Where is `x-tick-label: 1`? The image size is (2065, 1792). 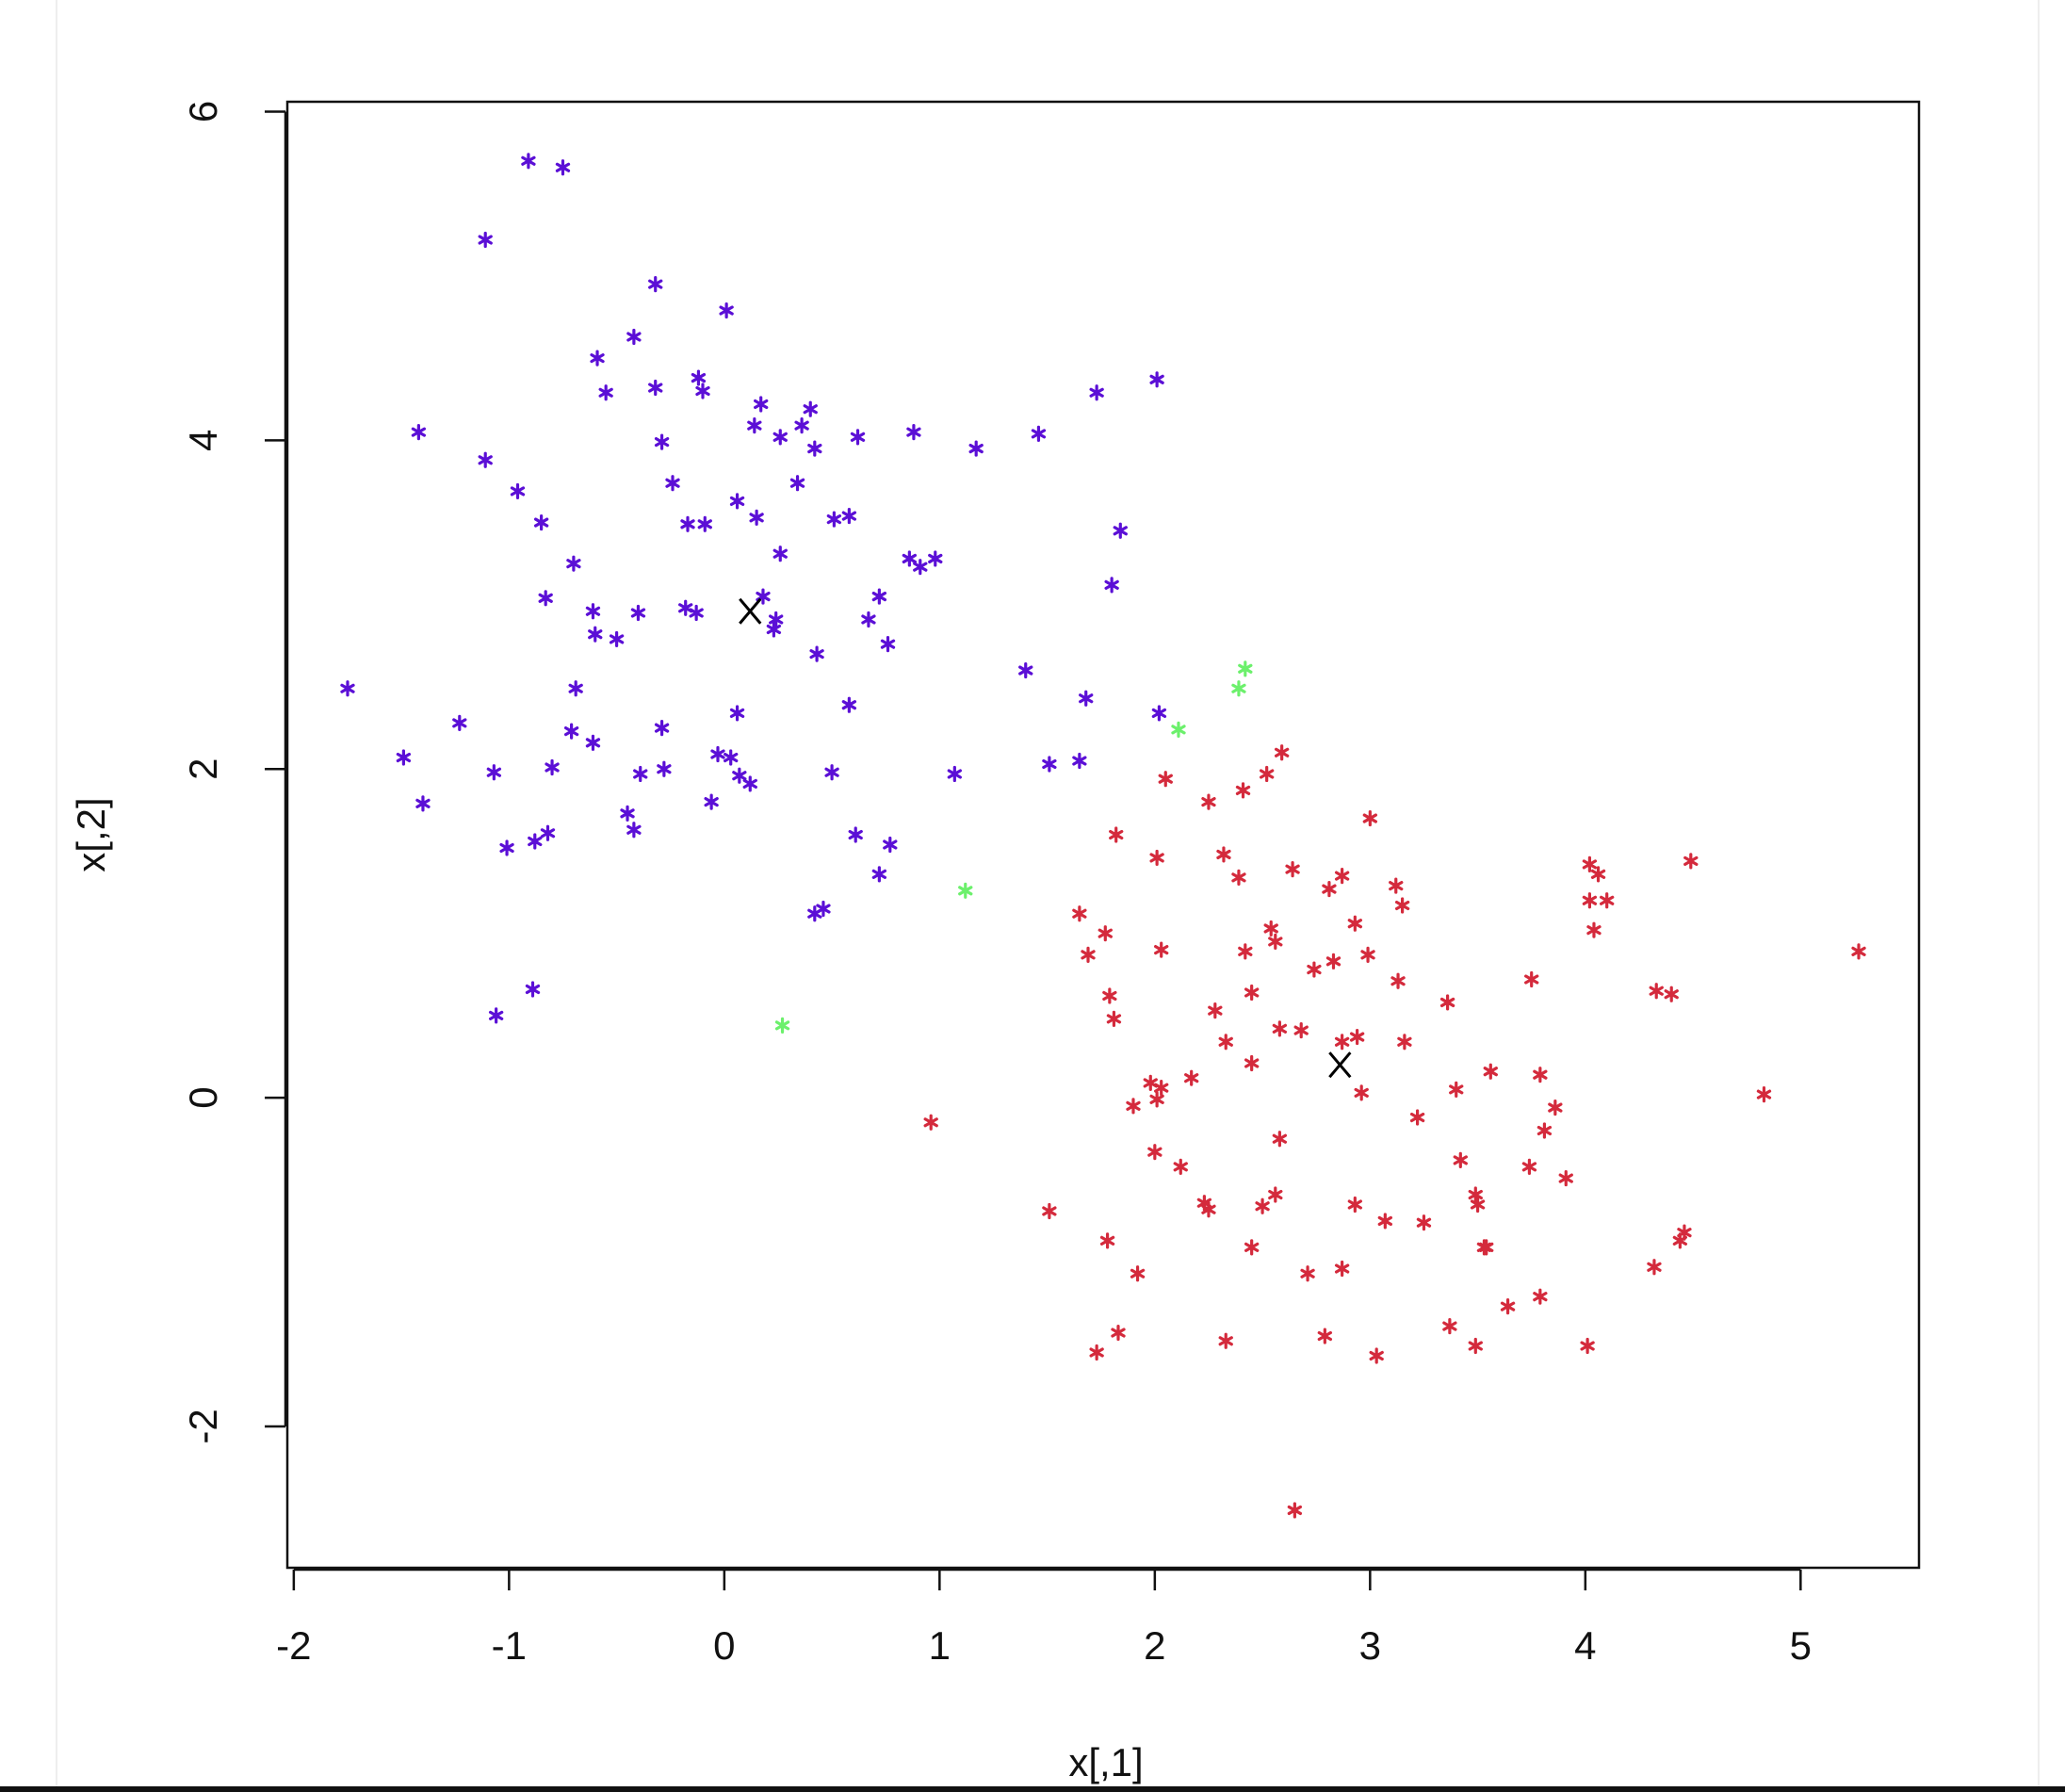 x-tick-label: 1 is located at coordinates (940, 1645).